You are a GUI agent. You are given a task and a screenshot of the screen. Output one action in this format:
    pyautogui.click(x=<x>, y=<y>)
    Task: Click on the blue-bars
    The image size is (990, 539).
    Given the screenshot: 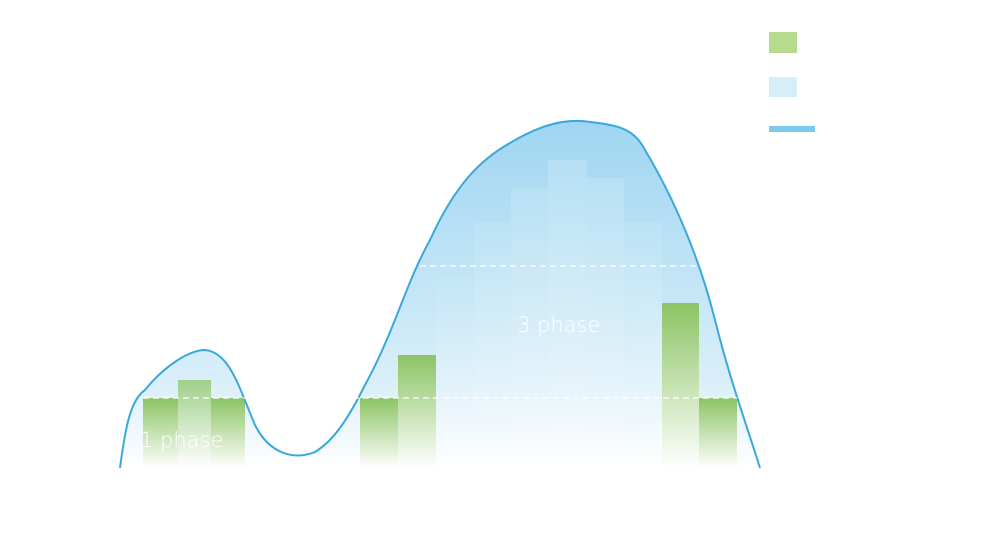 What is the action you would take?
    pyautogui.click(x=549, y=314)
    